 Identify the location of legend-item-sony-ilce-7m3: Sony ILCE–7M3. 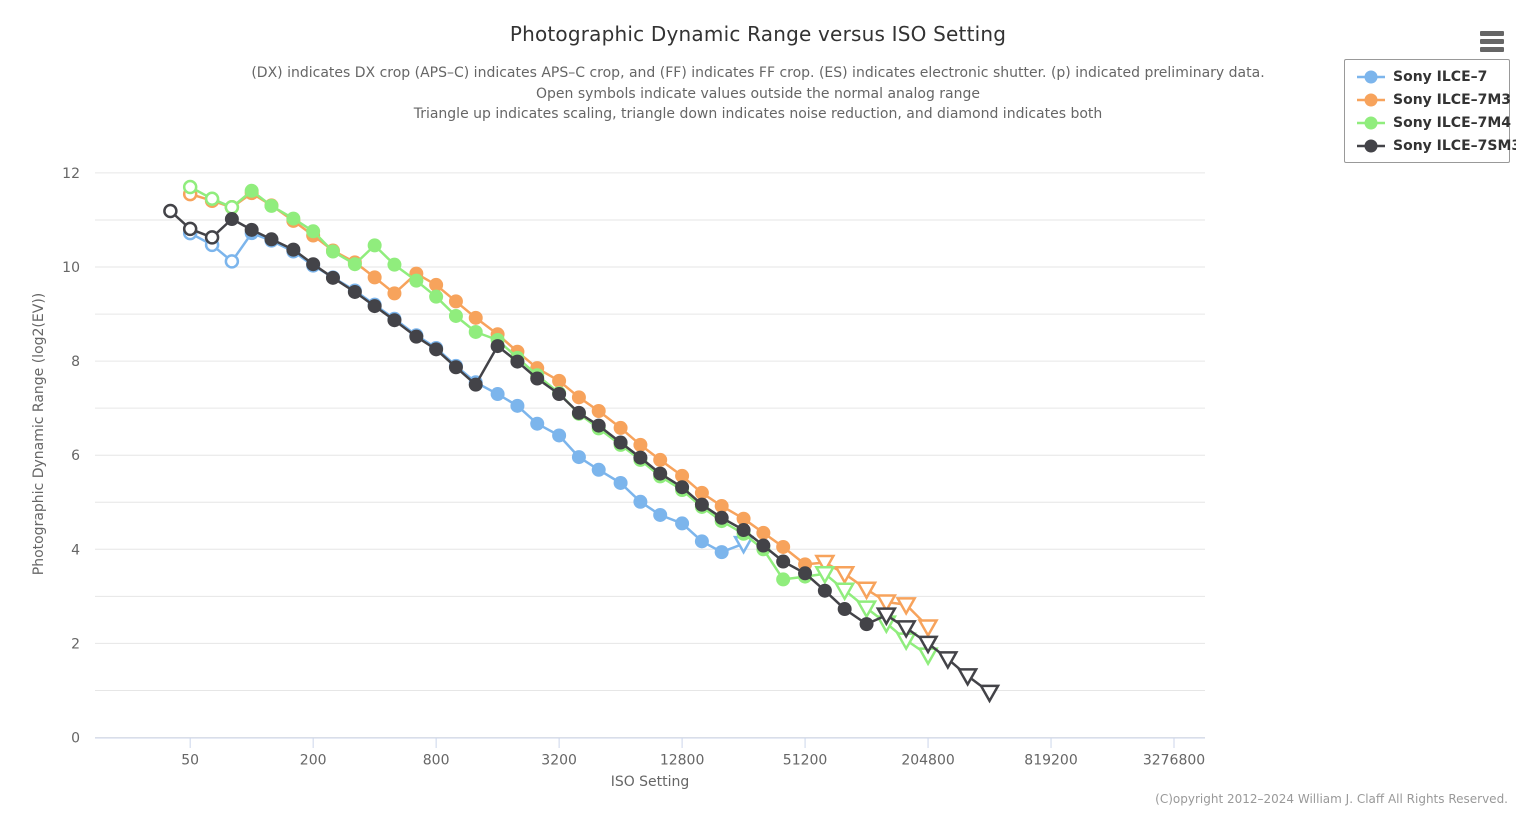
(1433, 99).